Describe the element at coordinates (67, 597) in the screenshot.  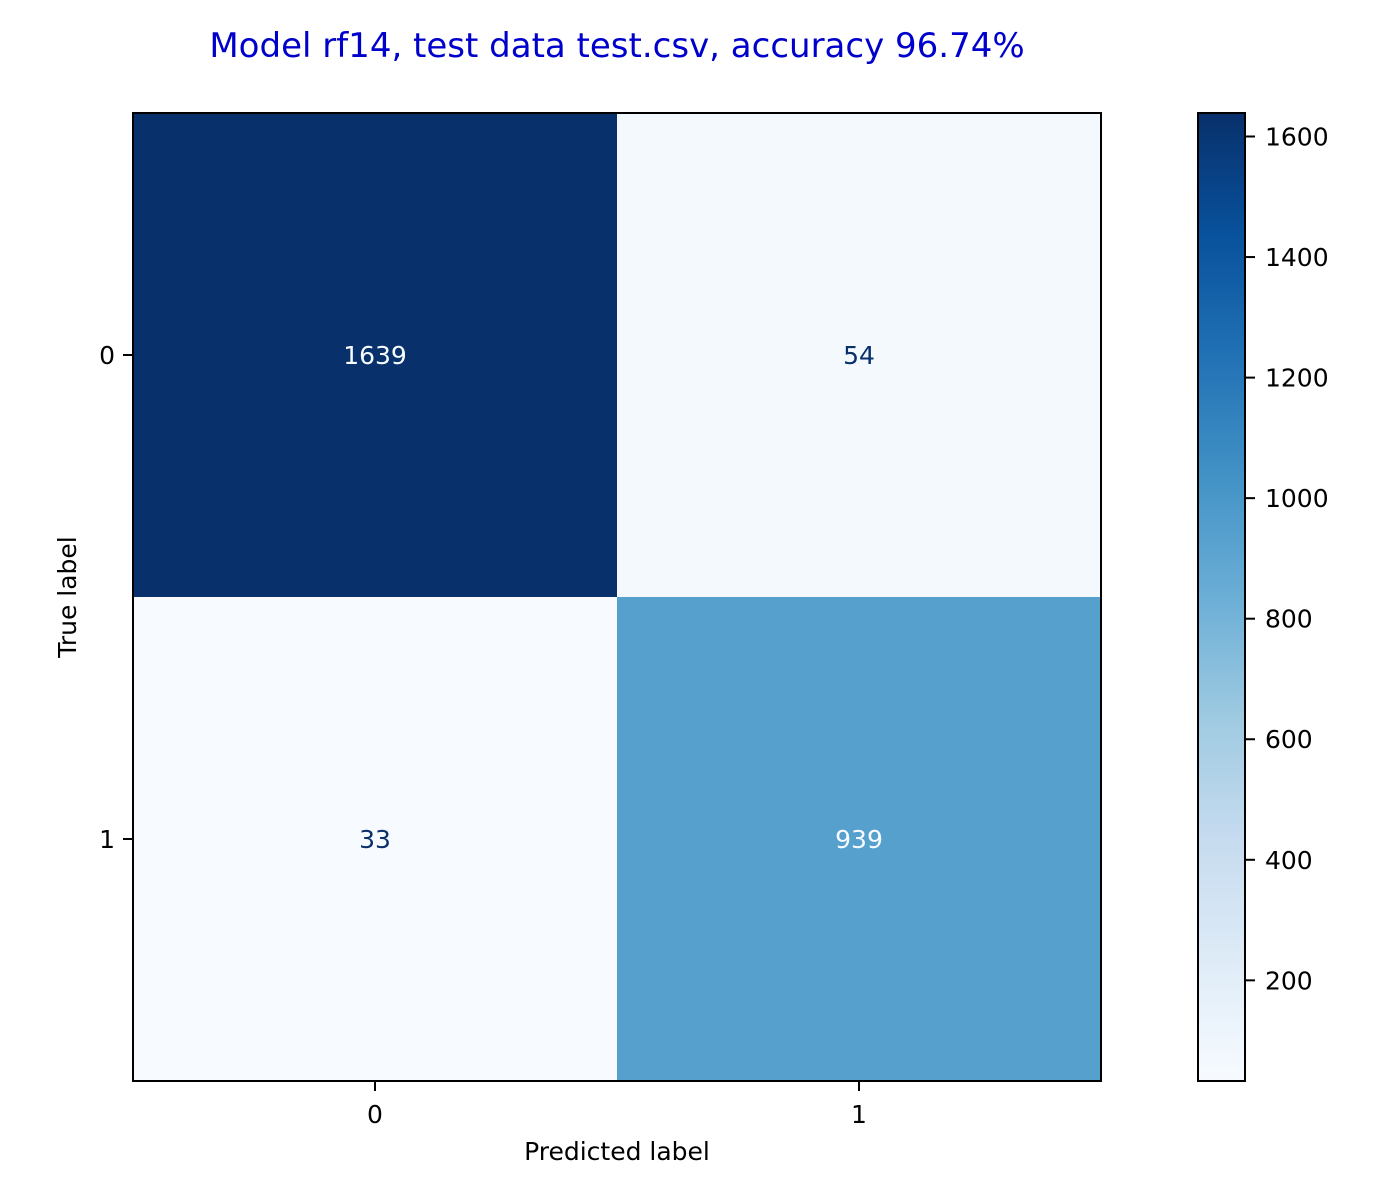
I see `y-axis-label: True label` at that location.